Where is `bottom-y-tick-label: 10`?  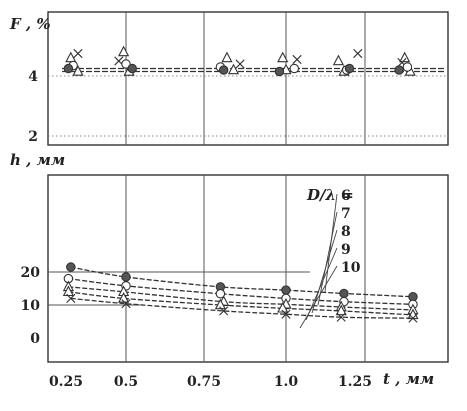
bottom-y-tick-label: 10 is located at coordinates (31, 306).